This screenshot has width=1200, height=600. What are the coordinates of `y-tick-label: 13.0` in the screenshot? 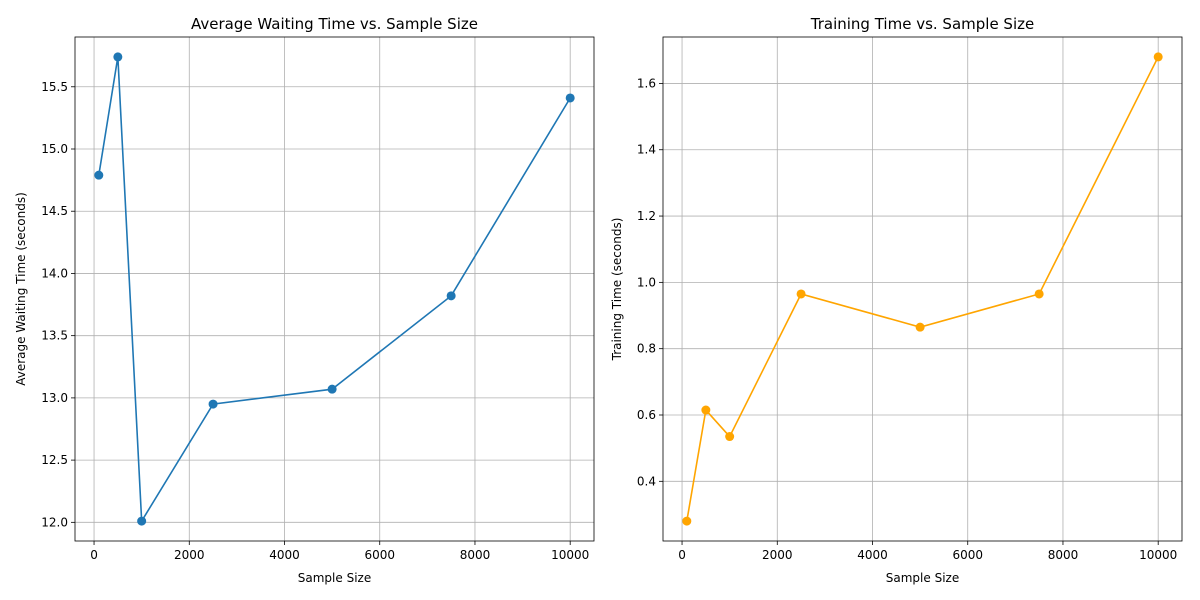 It's located at (54, 398).